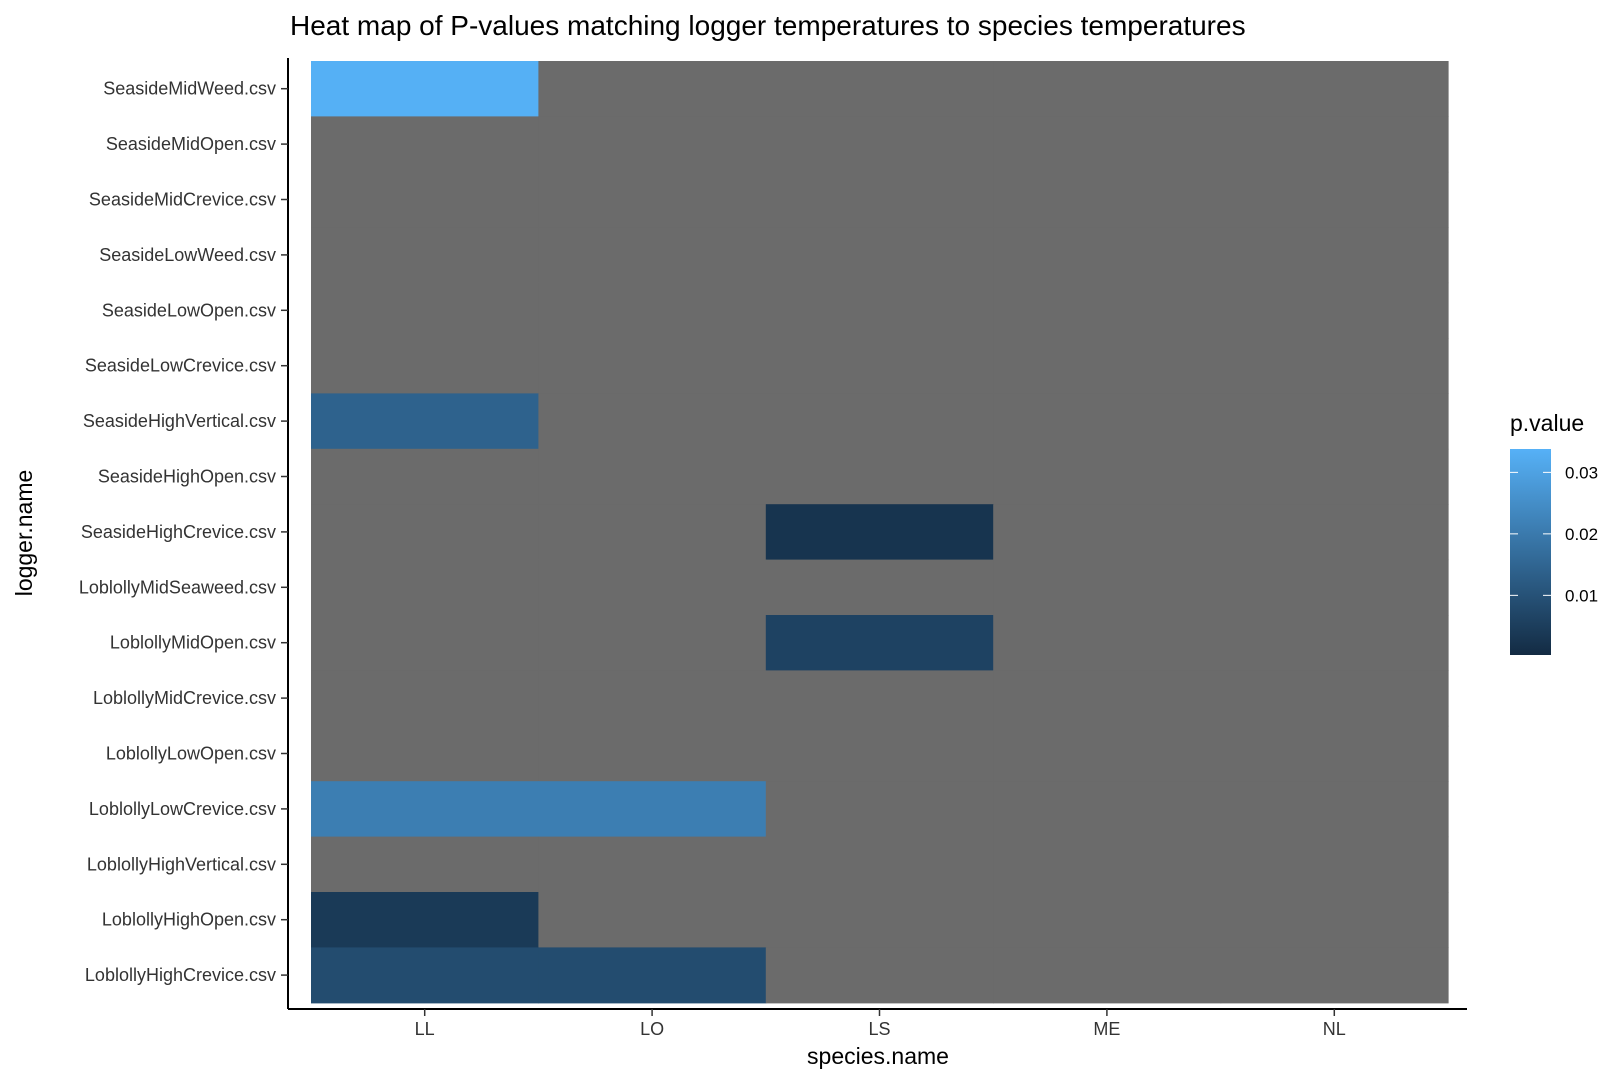 This screenshot has height=1076, width=1616. I want to click on heatmap-cell-LoblollyMidCrevice.csv-LL, so click(425, 698).